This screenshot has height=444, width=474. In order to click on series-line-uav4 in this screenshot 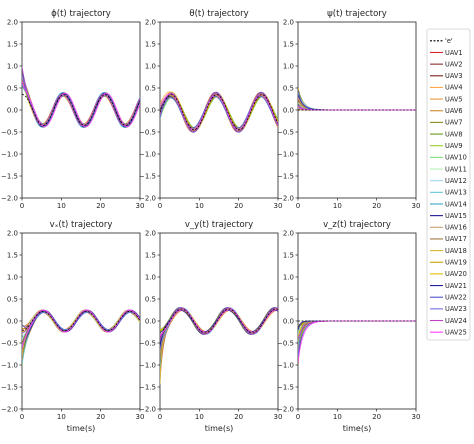, I will do `click(357, 102)`.